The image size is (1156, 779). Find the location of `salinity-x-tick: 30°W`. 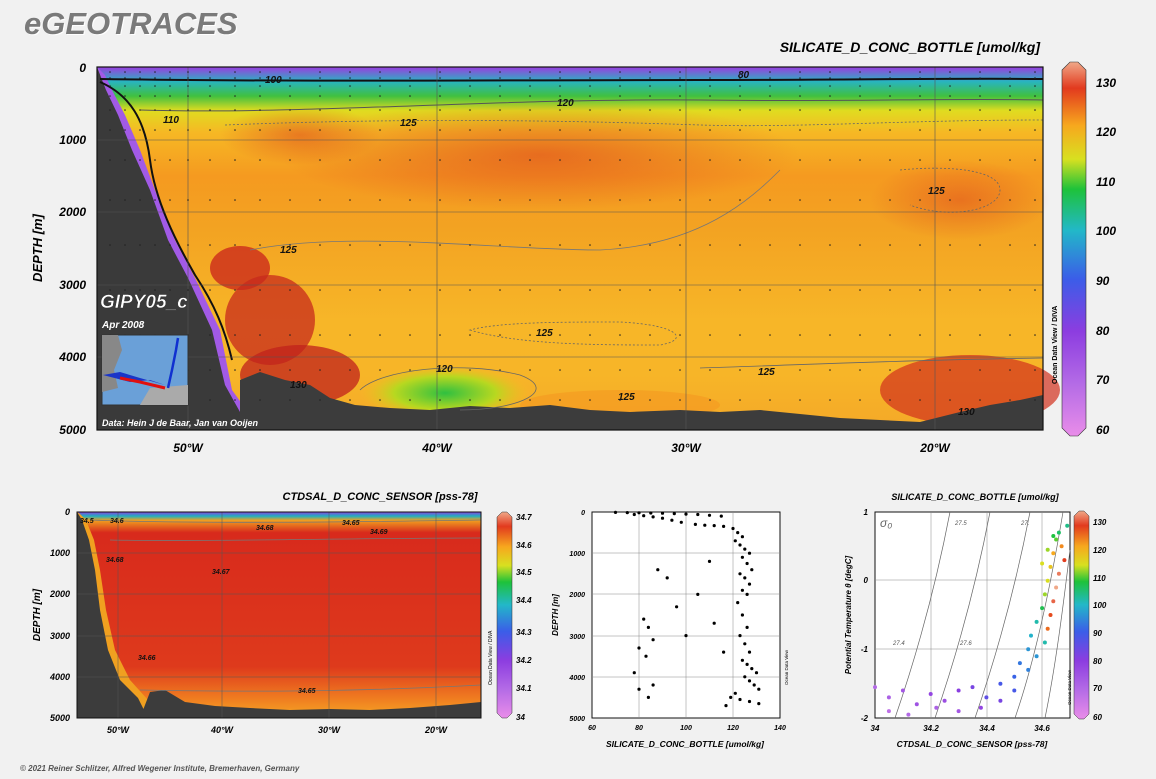

salinity-x-tick: 30°W is located at coordinates (330, 730).